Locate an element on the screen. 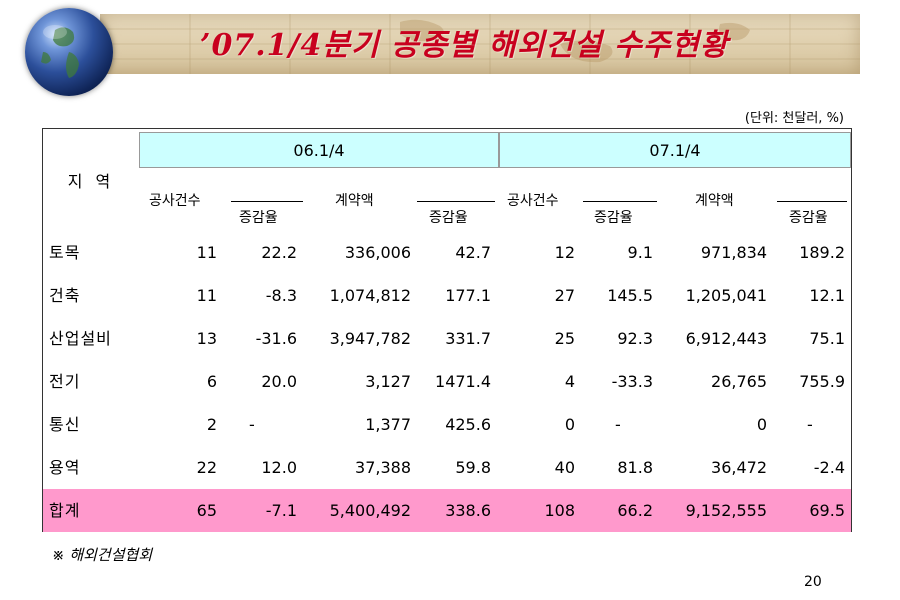 The height and width of the screenshot is (600, 900). cell-amount-rate-07: 755.9 is located at coordinates (822, 381).